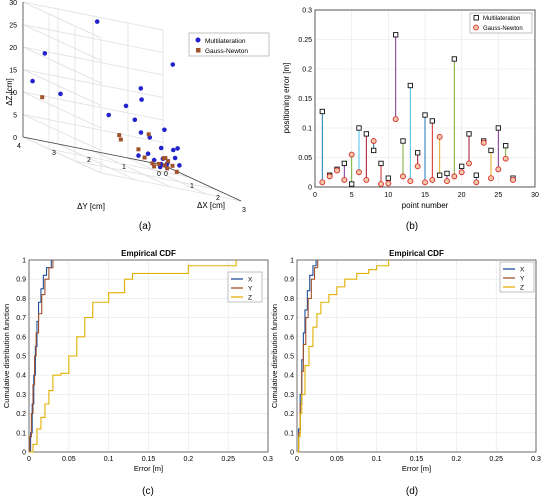 The height and width of the screenshot is (502, 550). Describe the element at coordinates (13, 48) in the screenshot. I see `z-tick-label: 20` at that location.